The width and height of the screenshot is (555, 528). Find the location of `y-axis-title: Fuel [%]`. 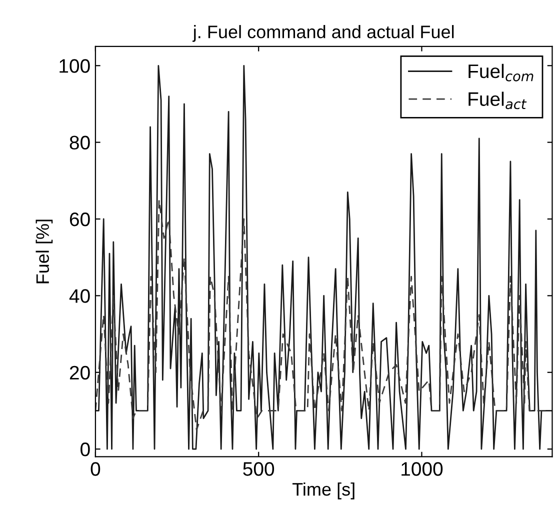

y-axis-title: Fuel [%] is located at coordinates (44, 252).